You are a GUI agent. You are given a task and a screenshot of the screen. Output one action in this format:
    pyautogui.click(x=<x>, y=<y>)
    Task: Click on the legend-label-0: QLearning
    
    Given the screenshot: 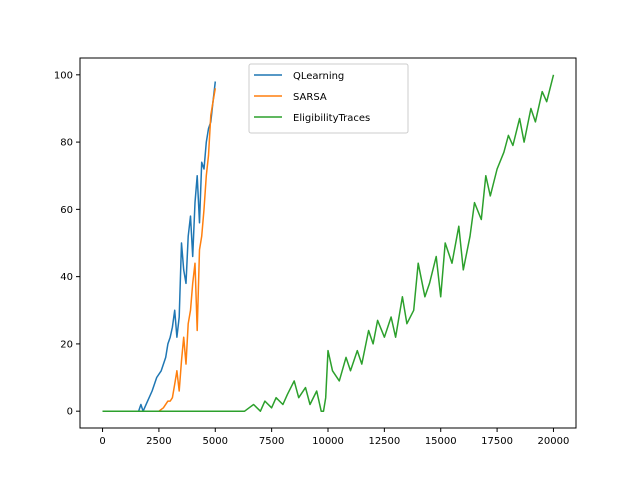 What is the action you would take?
    pyautogui.click(x=318, y=76)
    